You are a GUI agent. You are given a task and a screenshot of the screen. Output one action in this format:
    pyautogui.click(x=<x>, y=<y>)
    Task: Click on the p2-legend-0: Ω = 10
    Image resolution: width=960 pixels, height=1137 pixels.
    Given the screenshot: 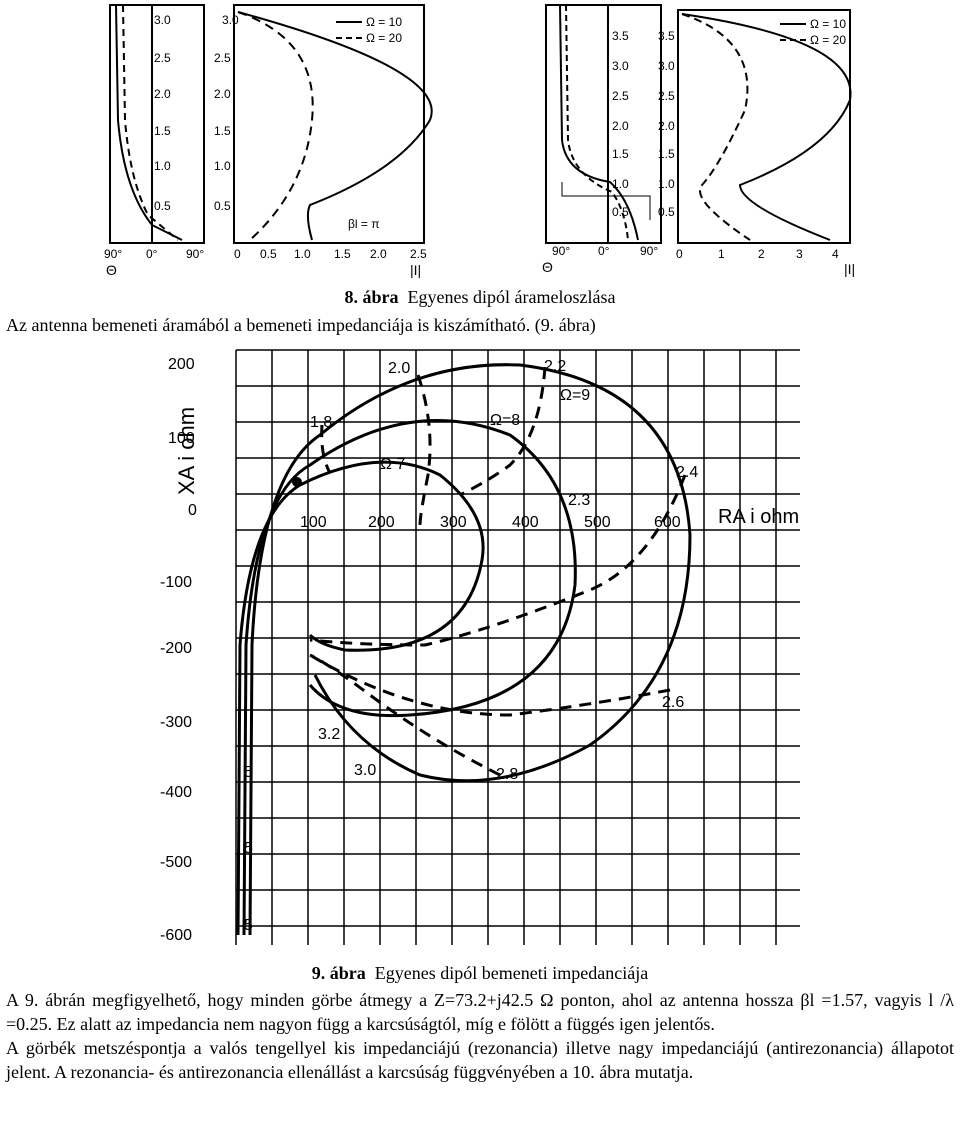 What is the action you would take?
    pyautogui.click(x=384, y=22)
    